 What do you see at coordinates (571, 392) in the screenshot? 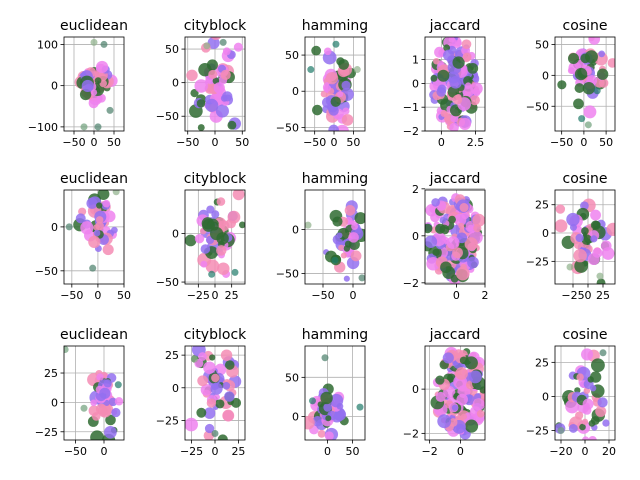
I see `subplot-3-5: −20 0 20 −25 0 25 cosine` at bounding box center [571, 392].